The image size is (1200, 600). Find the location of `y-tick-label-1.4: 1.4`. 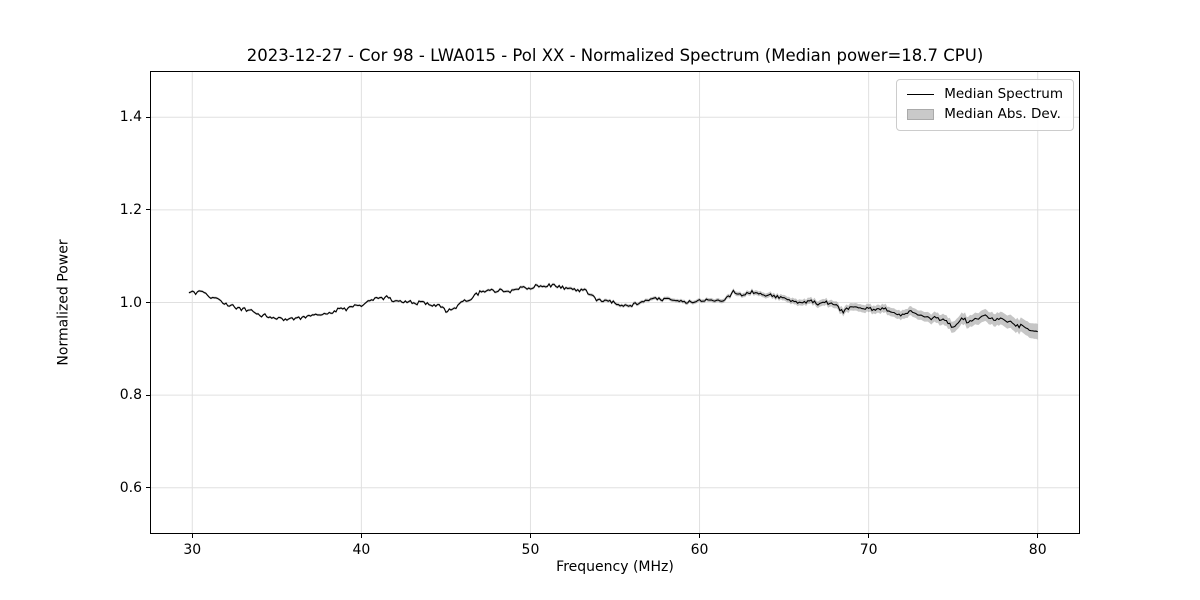

y-tick-label-1.4: 1.4 is located at coordinates (130, 117).